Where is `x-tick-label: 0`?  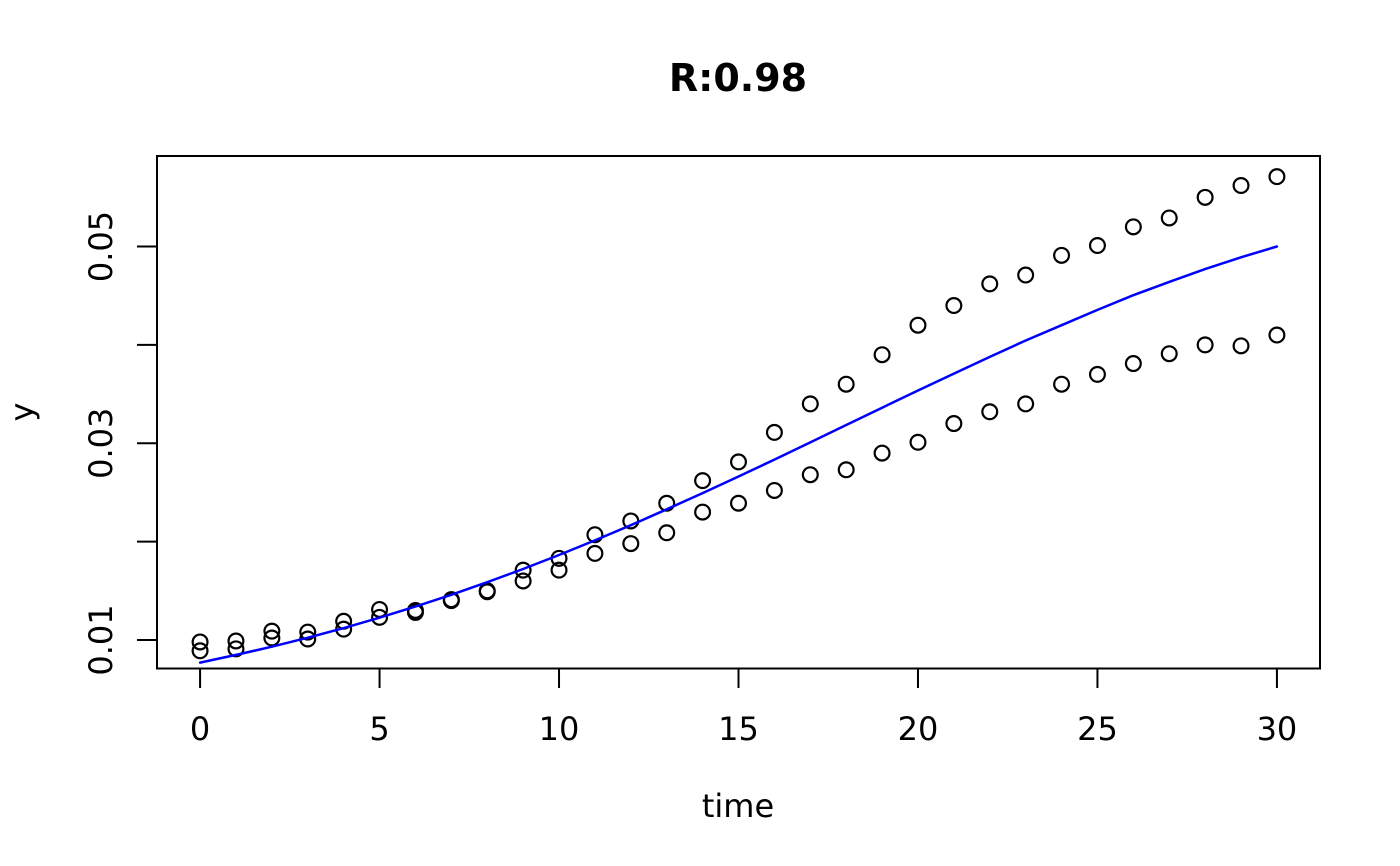
x-tick-label: 0 is located at coordinates (200, 729).